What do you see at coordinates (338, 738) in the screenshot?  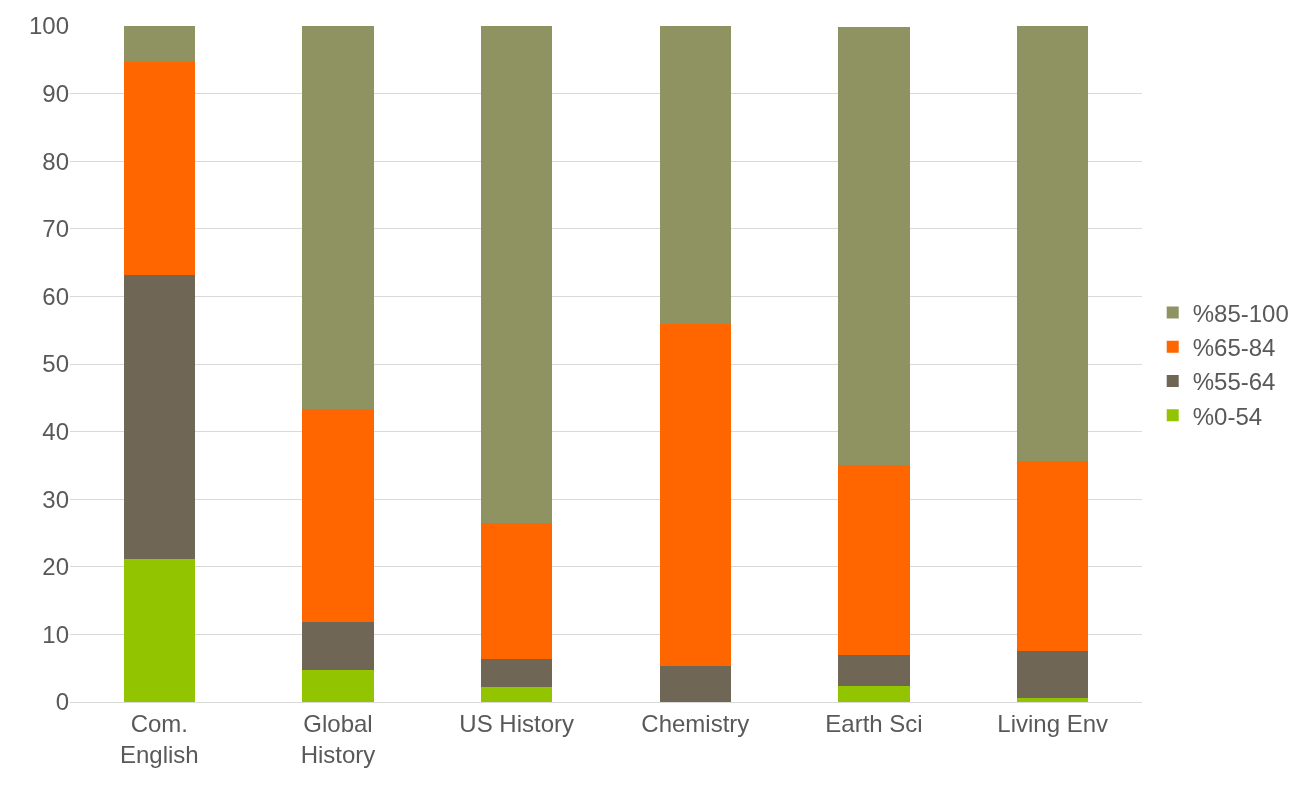 I see `x-tick-label: Global History` at bounding box center [338, 738].